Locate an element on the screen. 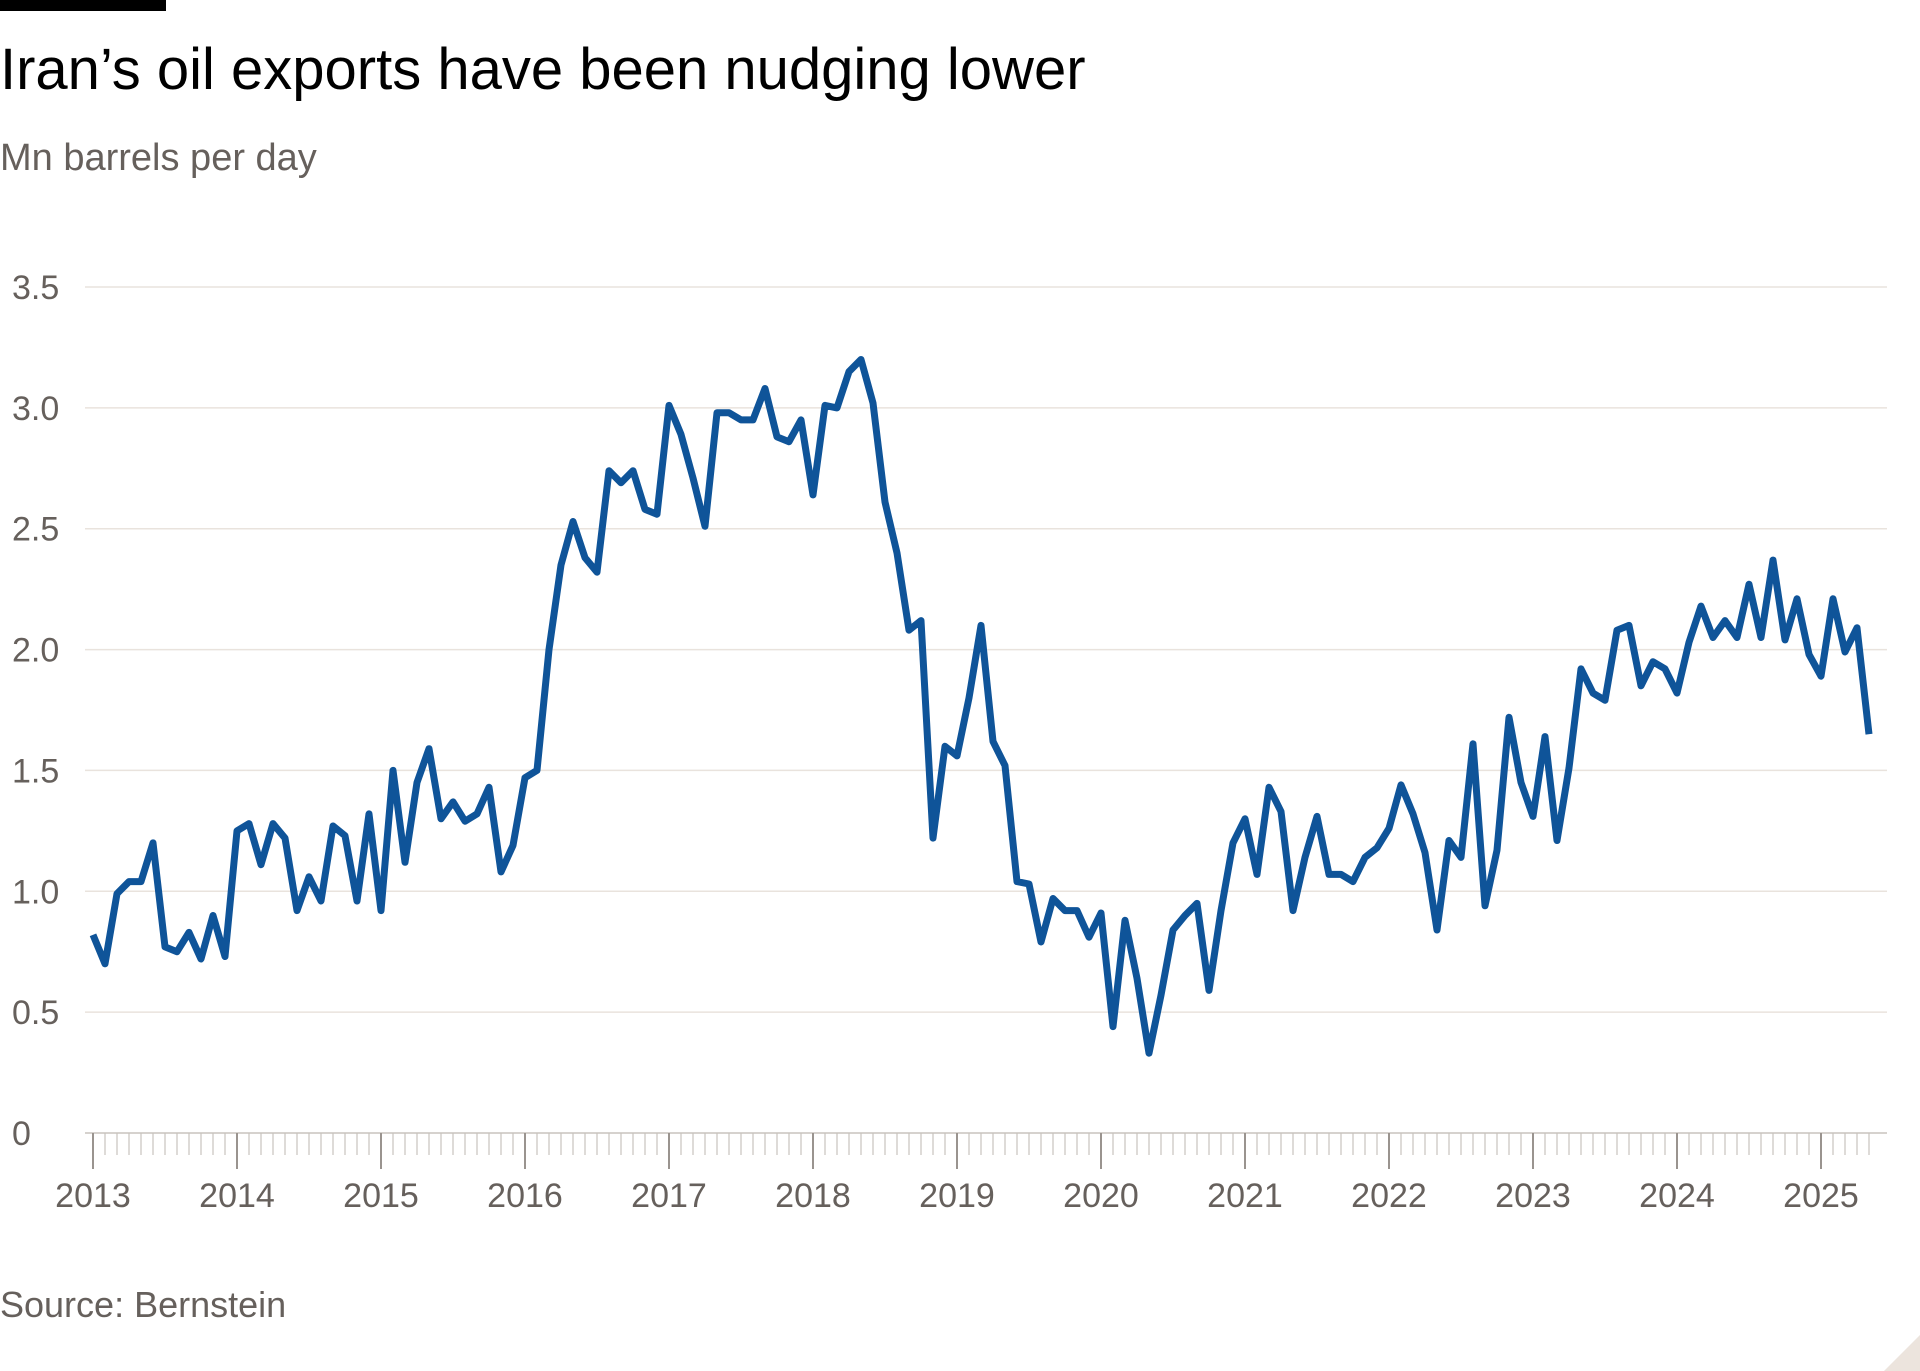 Image resolution: width=1920 pixels, height=1371 pixels. x-tick-label: 2019 is located at coordinates (957, 1196).